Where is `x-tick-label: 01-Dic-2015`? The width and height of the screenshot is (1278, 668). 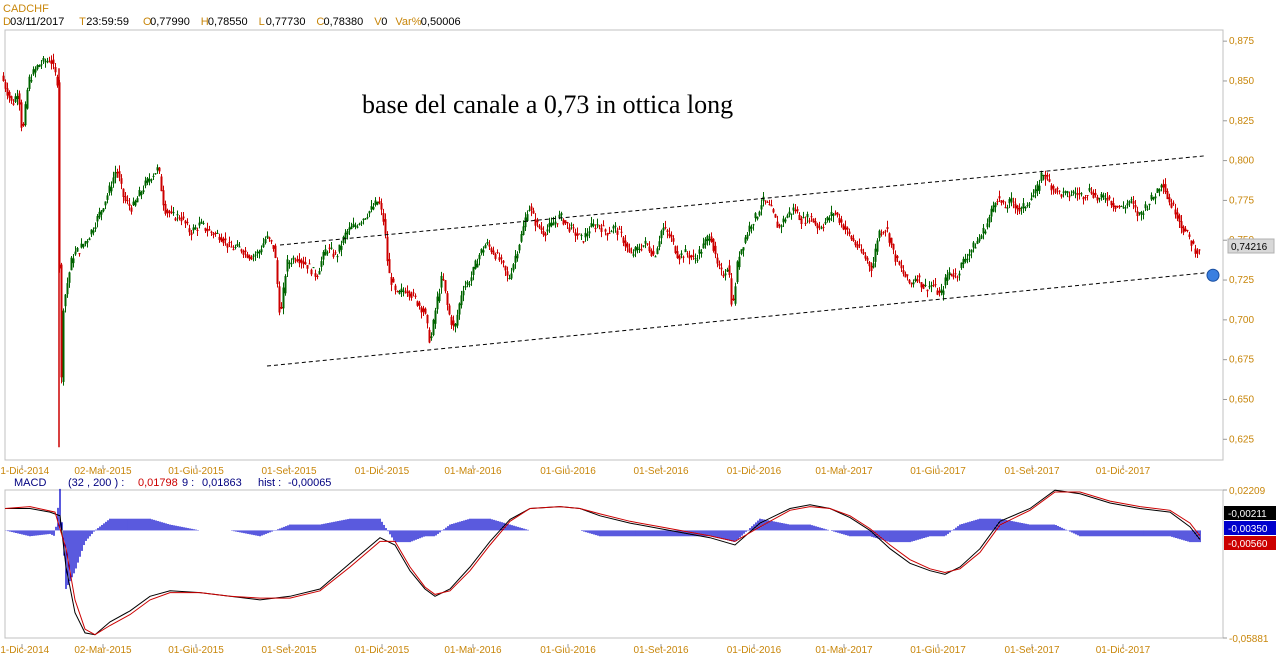
x-tick-label: 01-Dic-2015 is located at coordinates (382, 471).